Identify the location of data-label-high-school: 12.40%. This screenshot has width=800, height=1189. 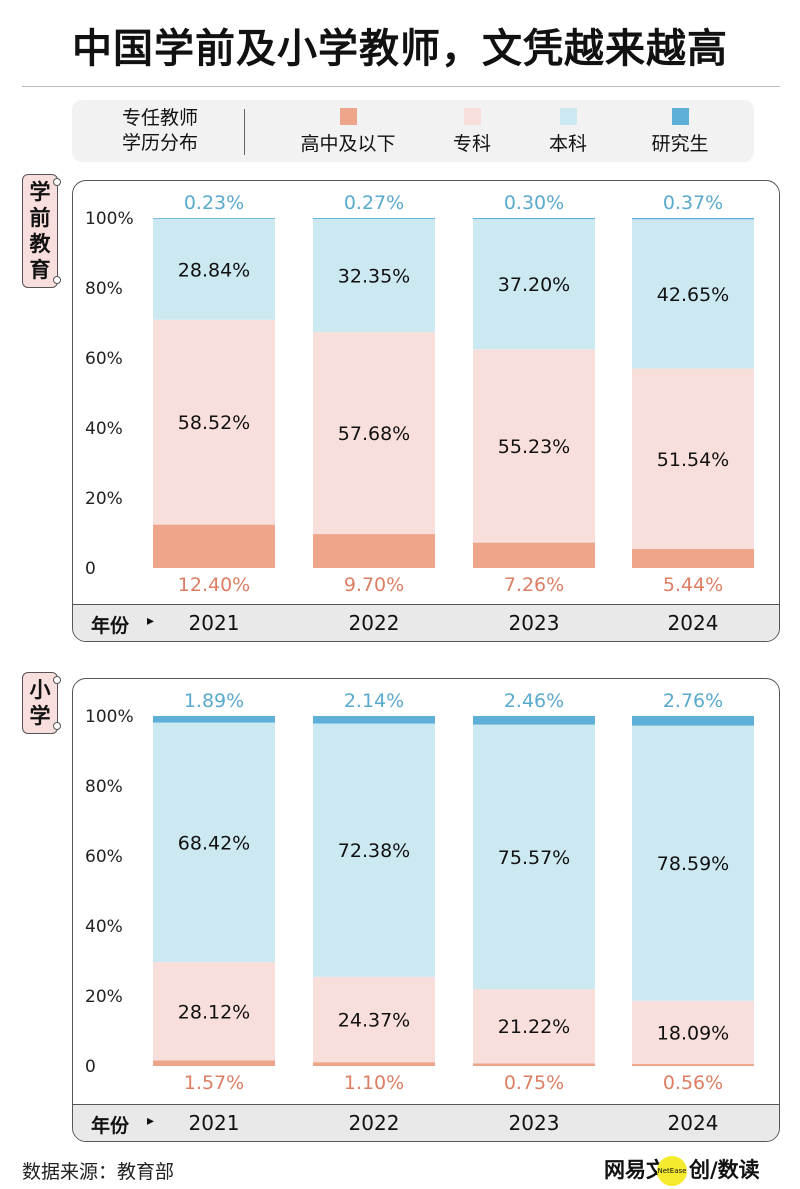
(214, 585).